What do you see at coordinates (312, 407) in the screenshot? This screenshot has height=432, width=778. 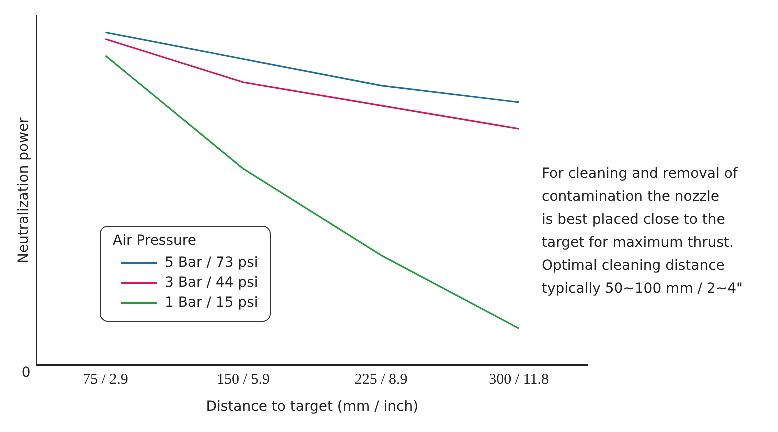 I see `x-axis-title: Distance to target (mm / inch)` at bounding box center [312, 407].